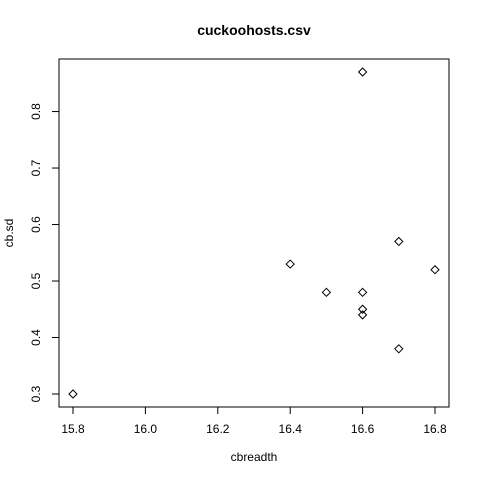  I want to click on y-tick-label: 0.6, so click(36, 224).